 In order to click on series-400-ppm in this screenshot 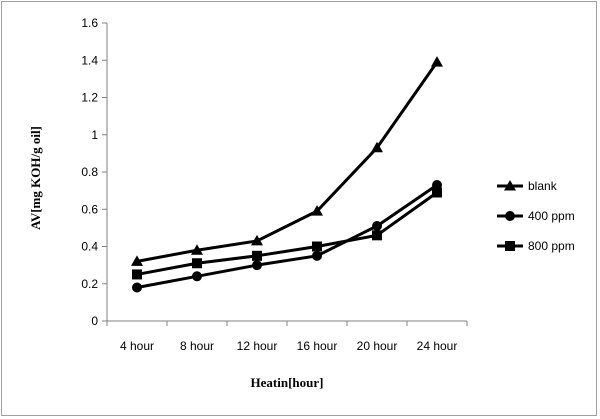, I will do `click(287, 236)`.